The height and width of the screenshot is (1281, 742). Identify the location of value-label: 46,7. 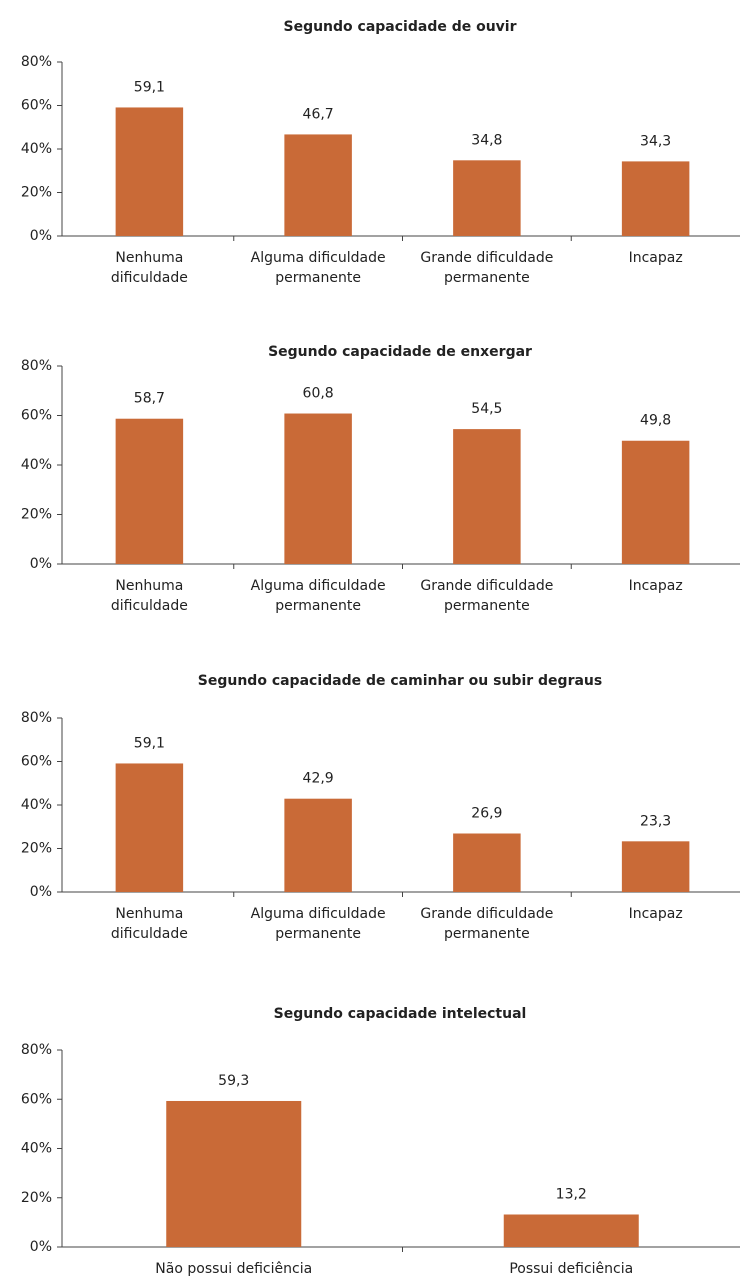
(318, 114).